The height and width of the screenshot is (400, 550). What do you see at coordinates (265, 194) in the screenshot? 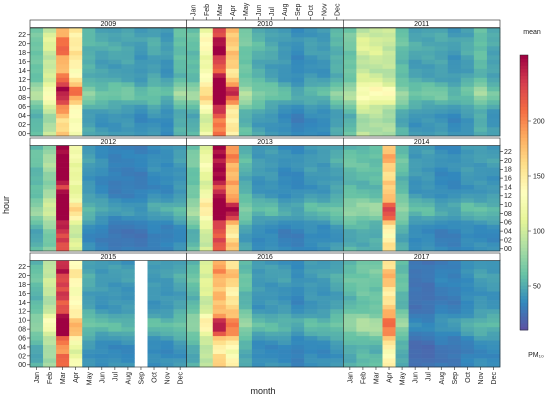
I see `panel-2013: 2013` at bounding box center [265, 194].